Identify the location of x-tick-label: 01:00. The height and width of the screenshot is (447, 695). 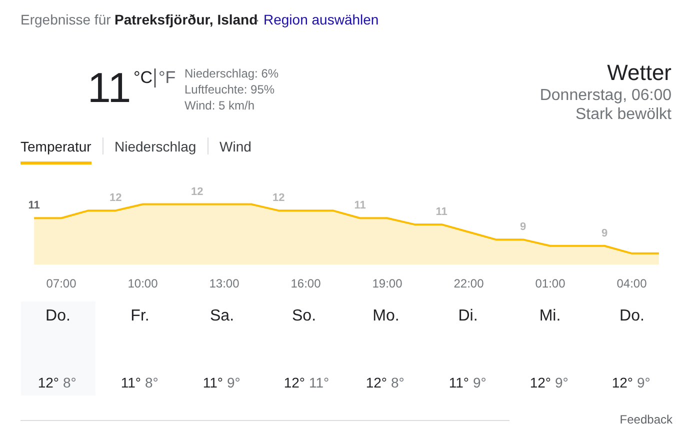
(550, 283).